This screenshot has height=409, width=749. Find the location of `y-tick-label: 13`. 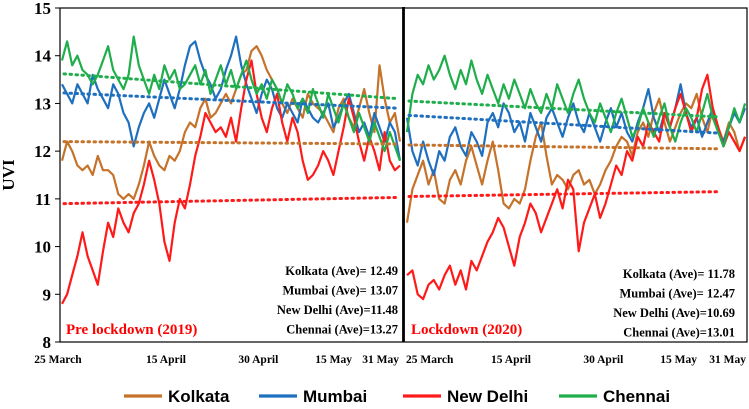

y-tick-label: 13 is located at coordinates (42, 103).